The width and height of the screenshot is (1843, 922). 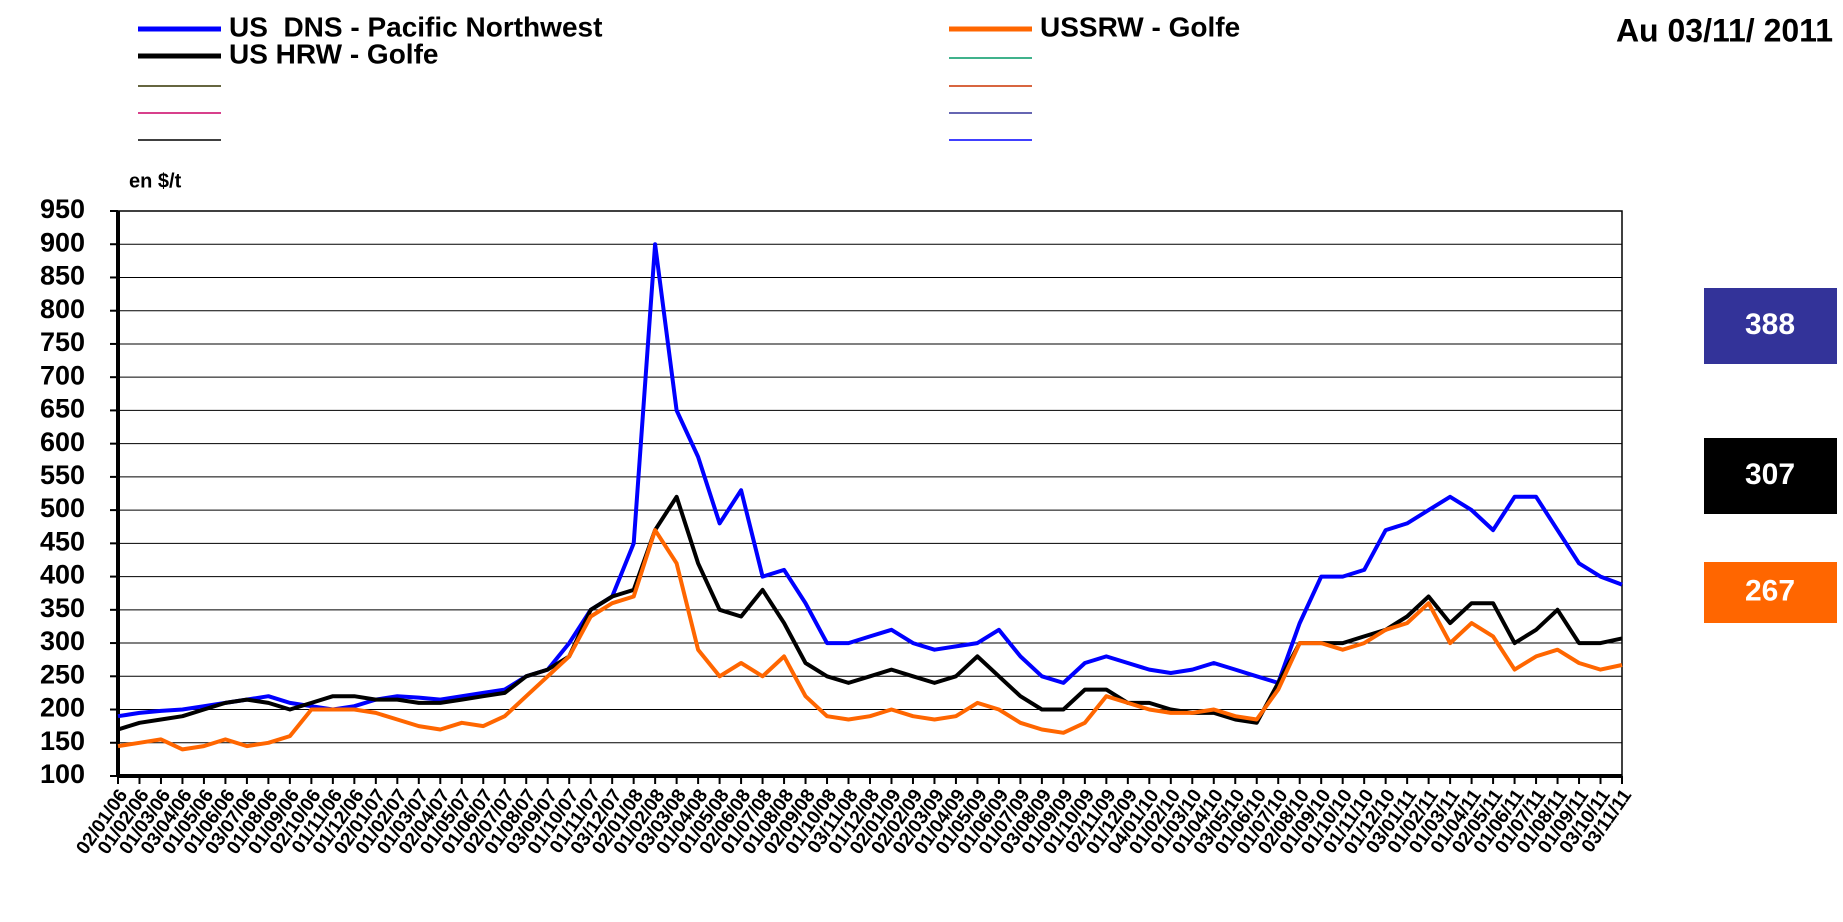 What do you see at coordinates (62, 508) in the screenshot?
I see `y-tick-label: 500` at bounding box center [62, 508].